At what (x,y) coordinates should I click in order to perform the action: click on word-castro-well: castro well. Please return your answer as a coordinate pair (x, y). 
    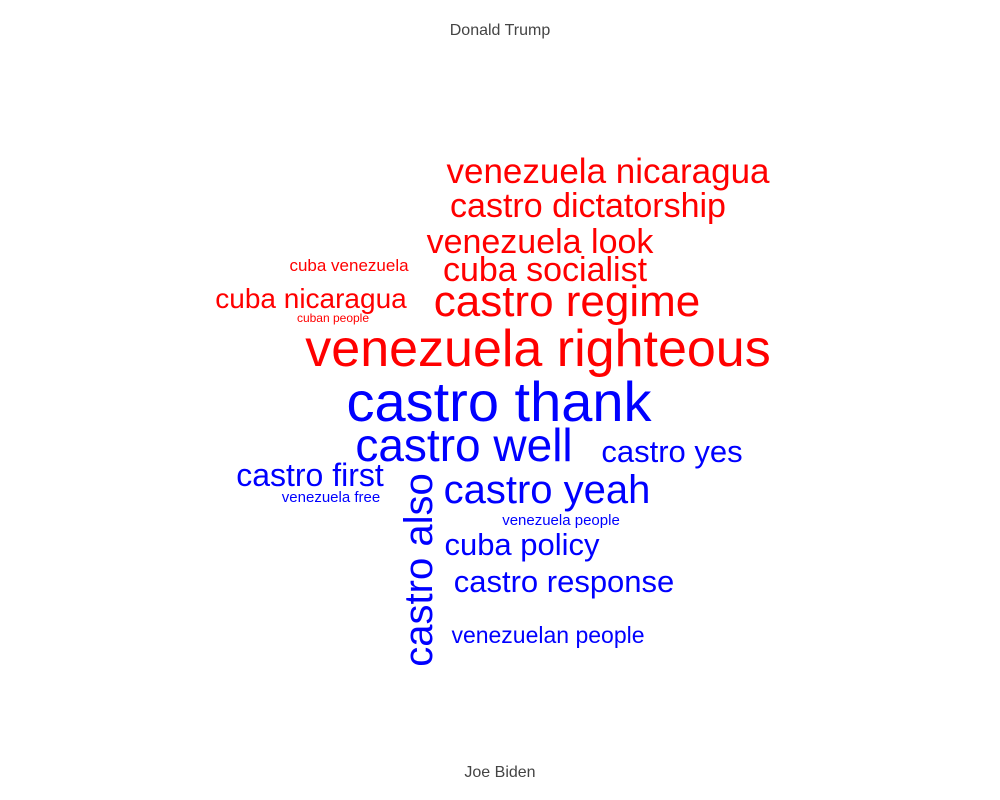
    Looking at the image, I should click on (463, 445).